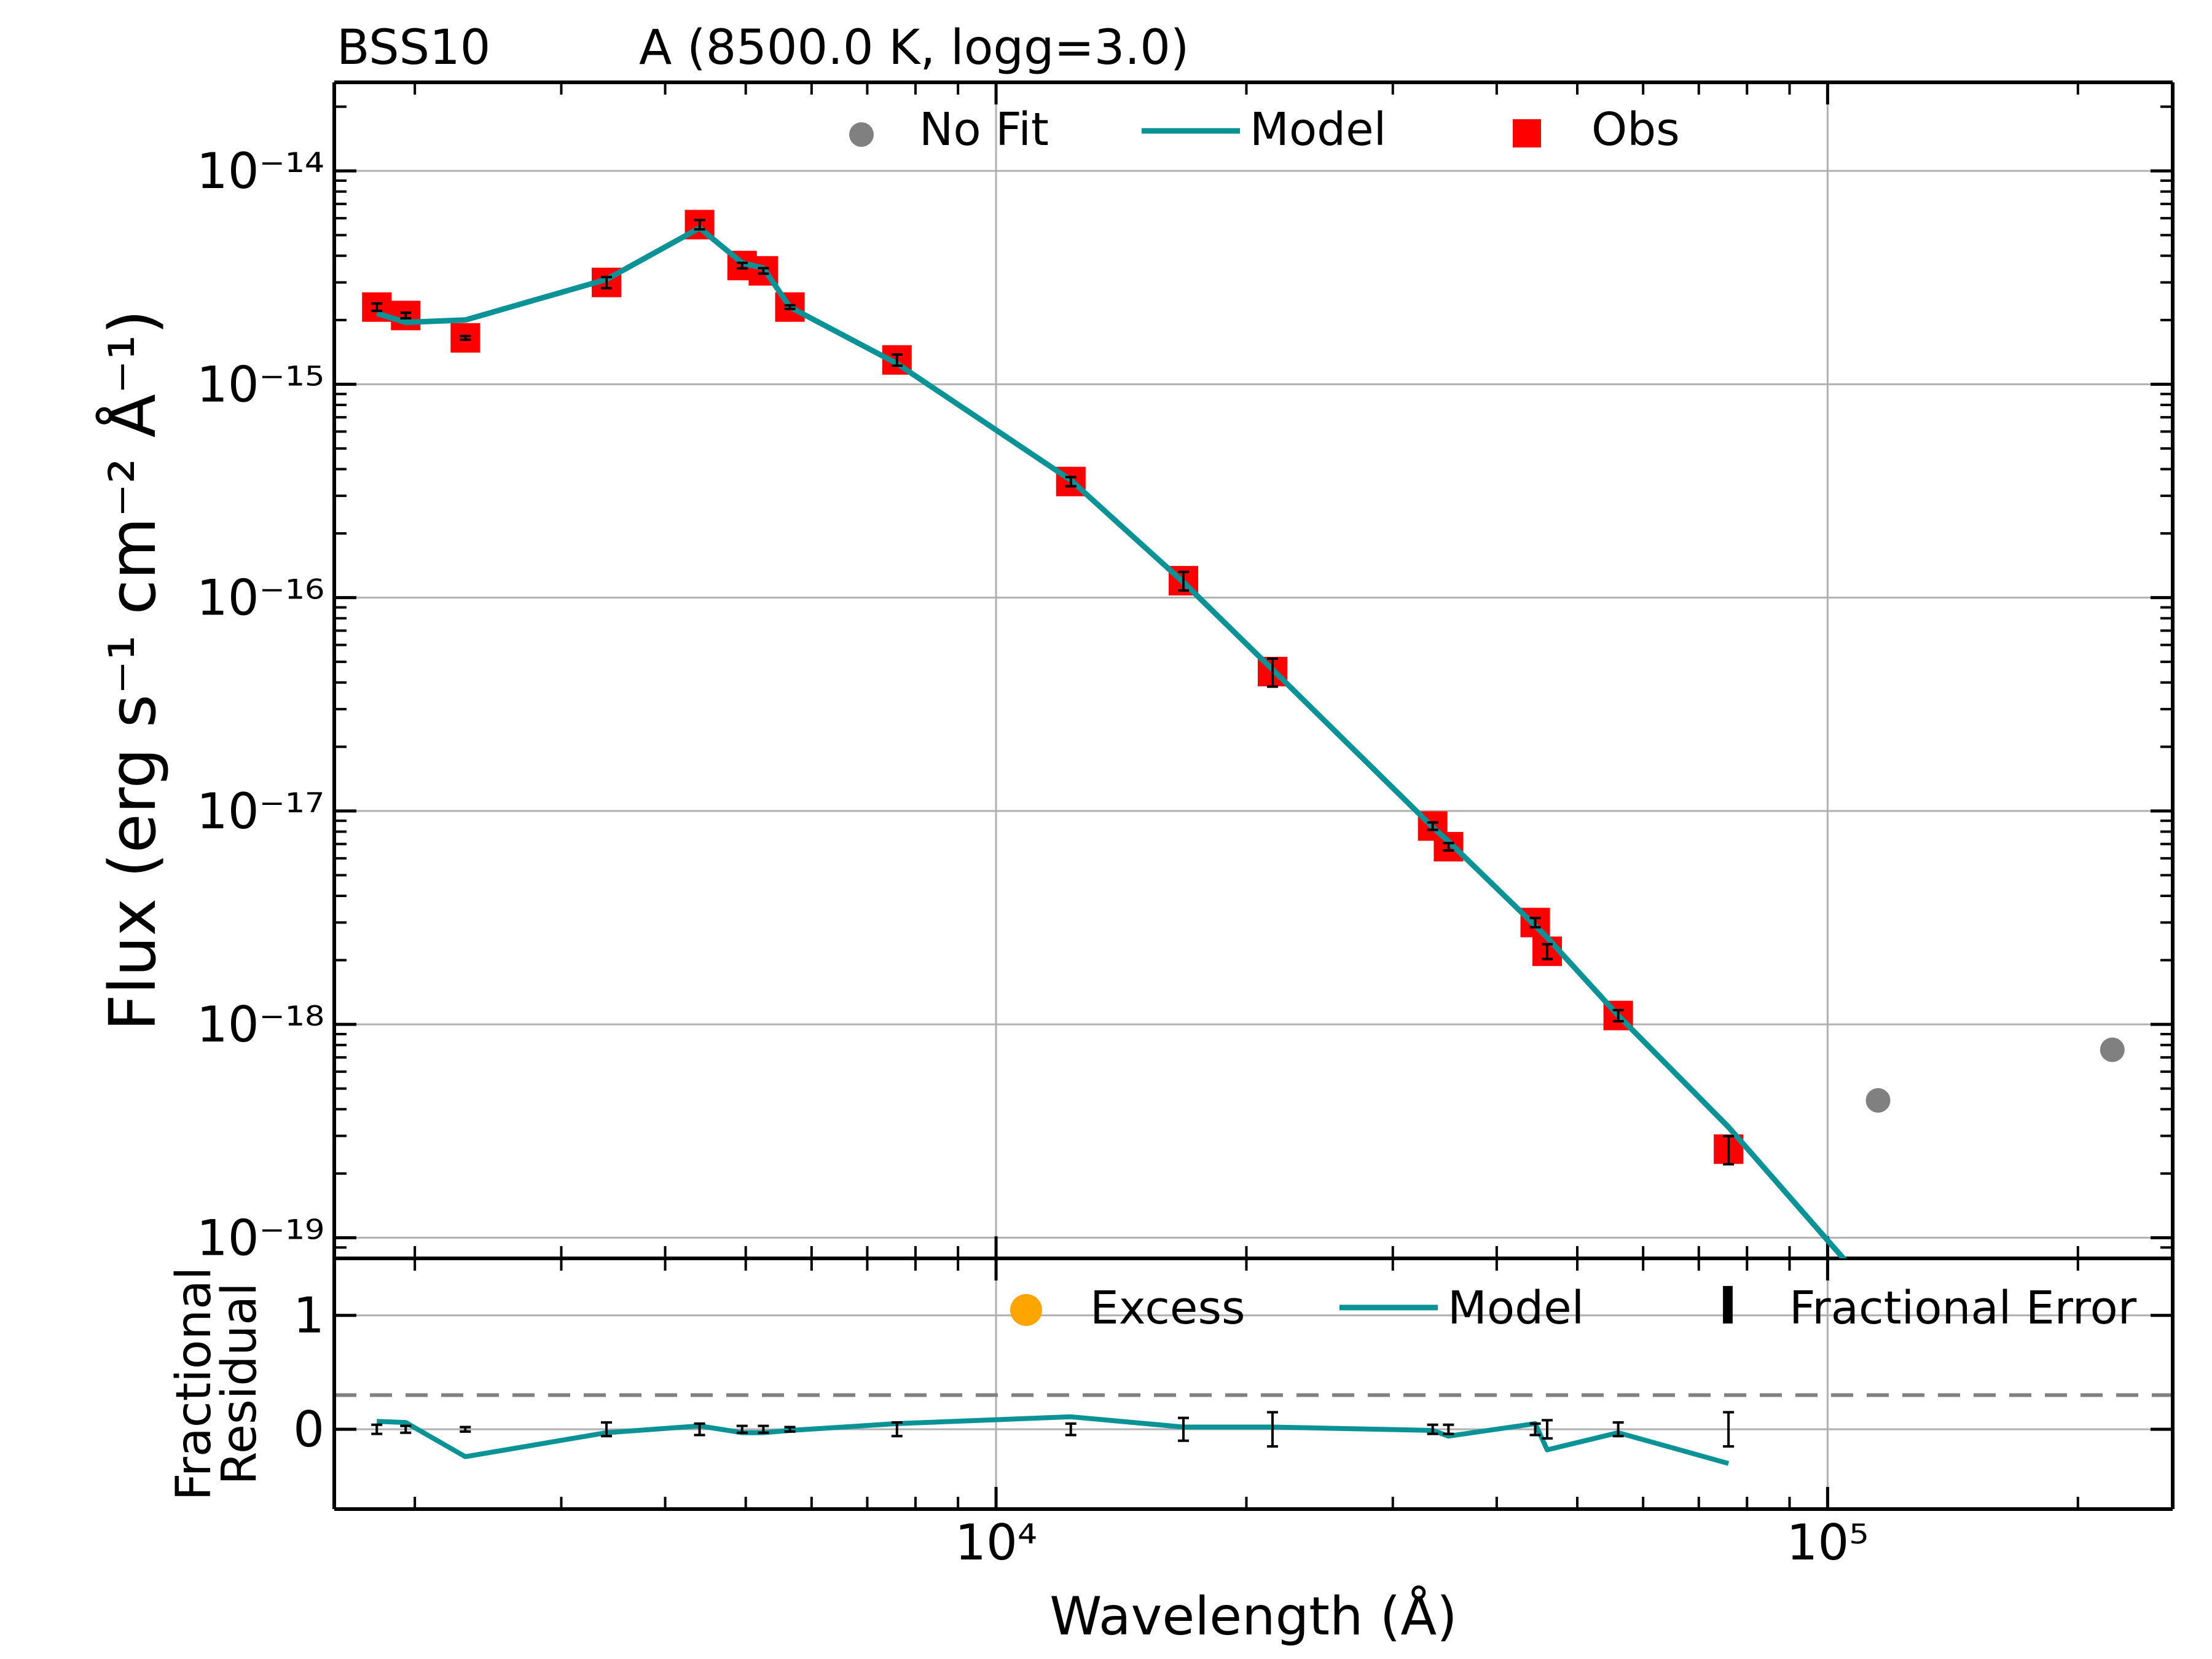  What do you see at coordinates (996, 1542) in the screenshot?
I see `residual-xtick-label: 10⁴` at bounding box center [996, 1542].